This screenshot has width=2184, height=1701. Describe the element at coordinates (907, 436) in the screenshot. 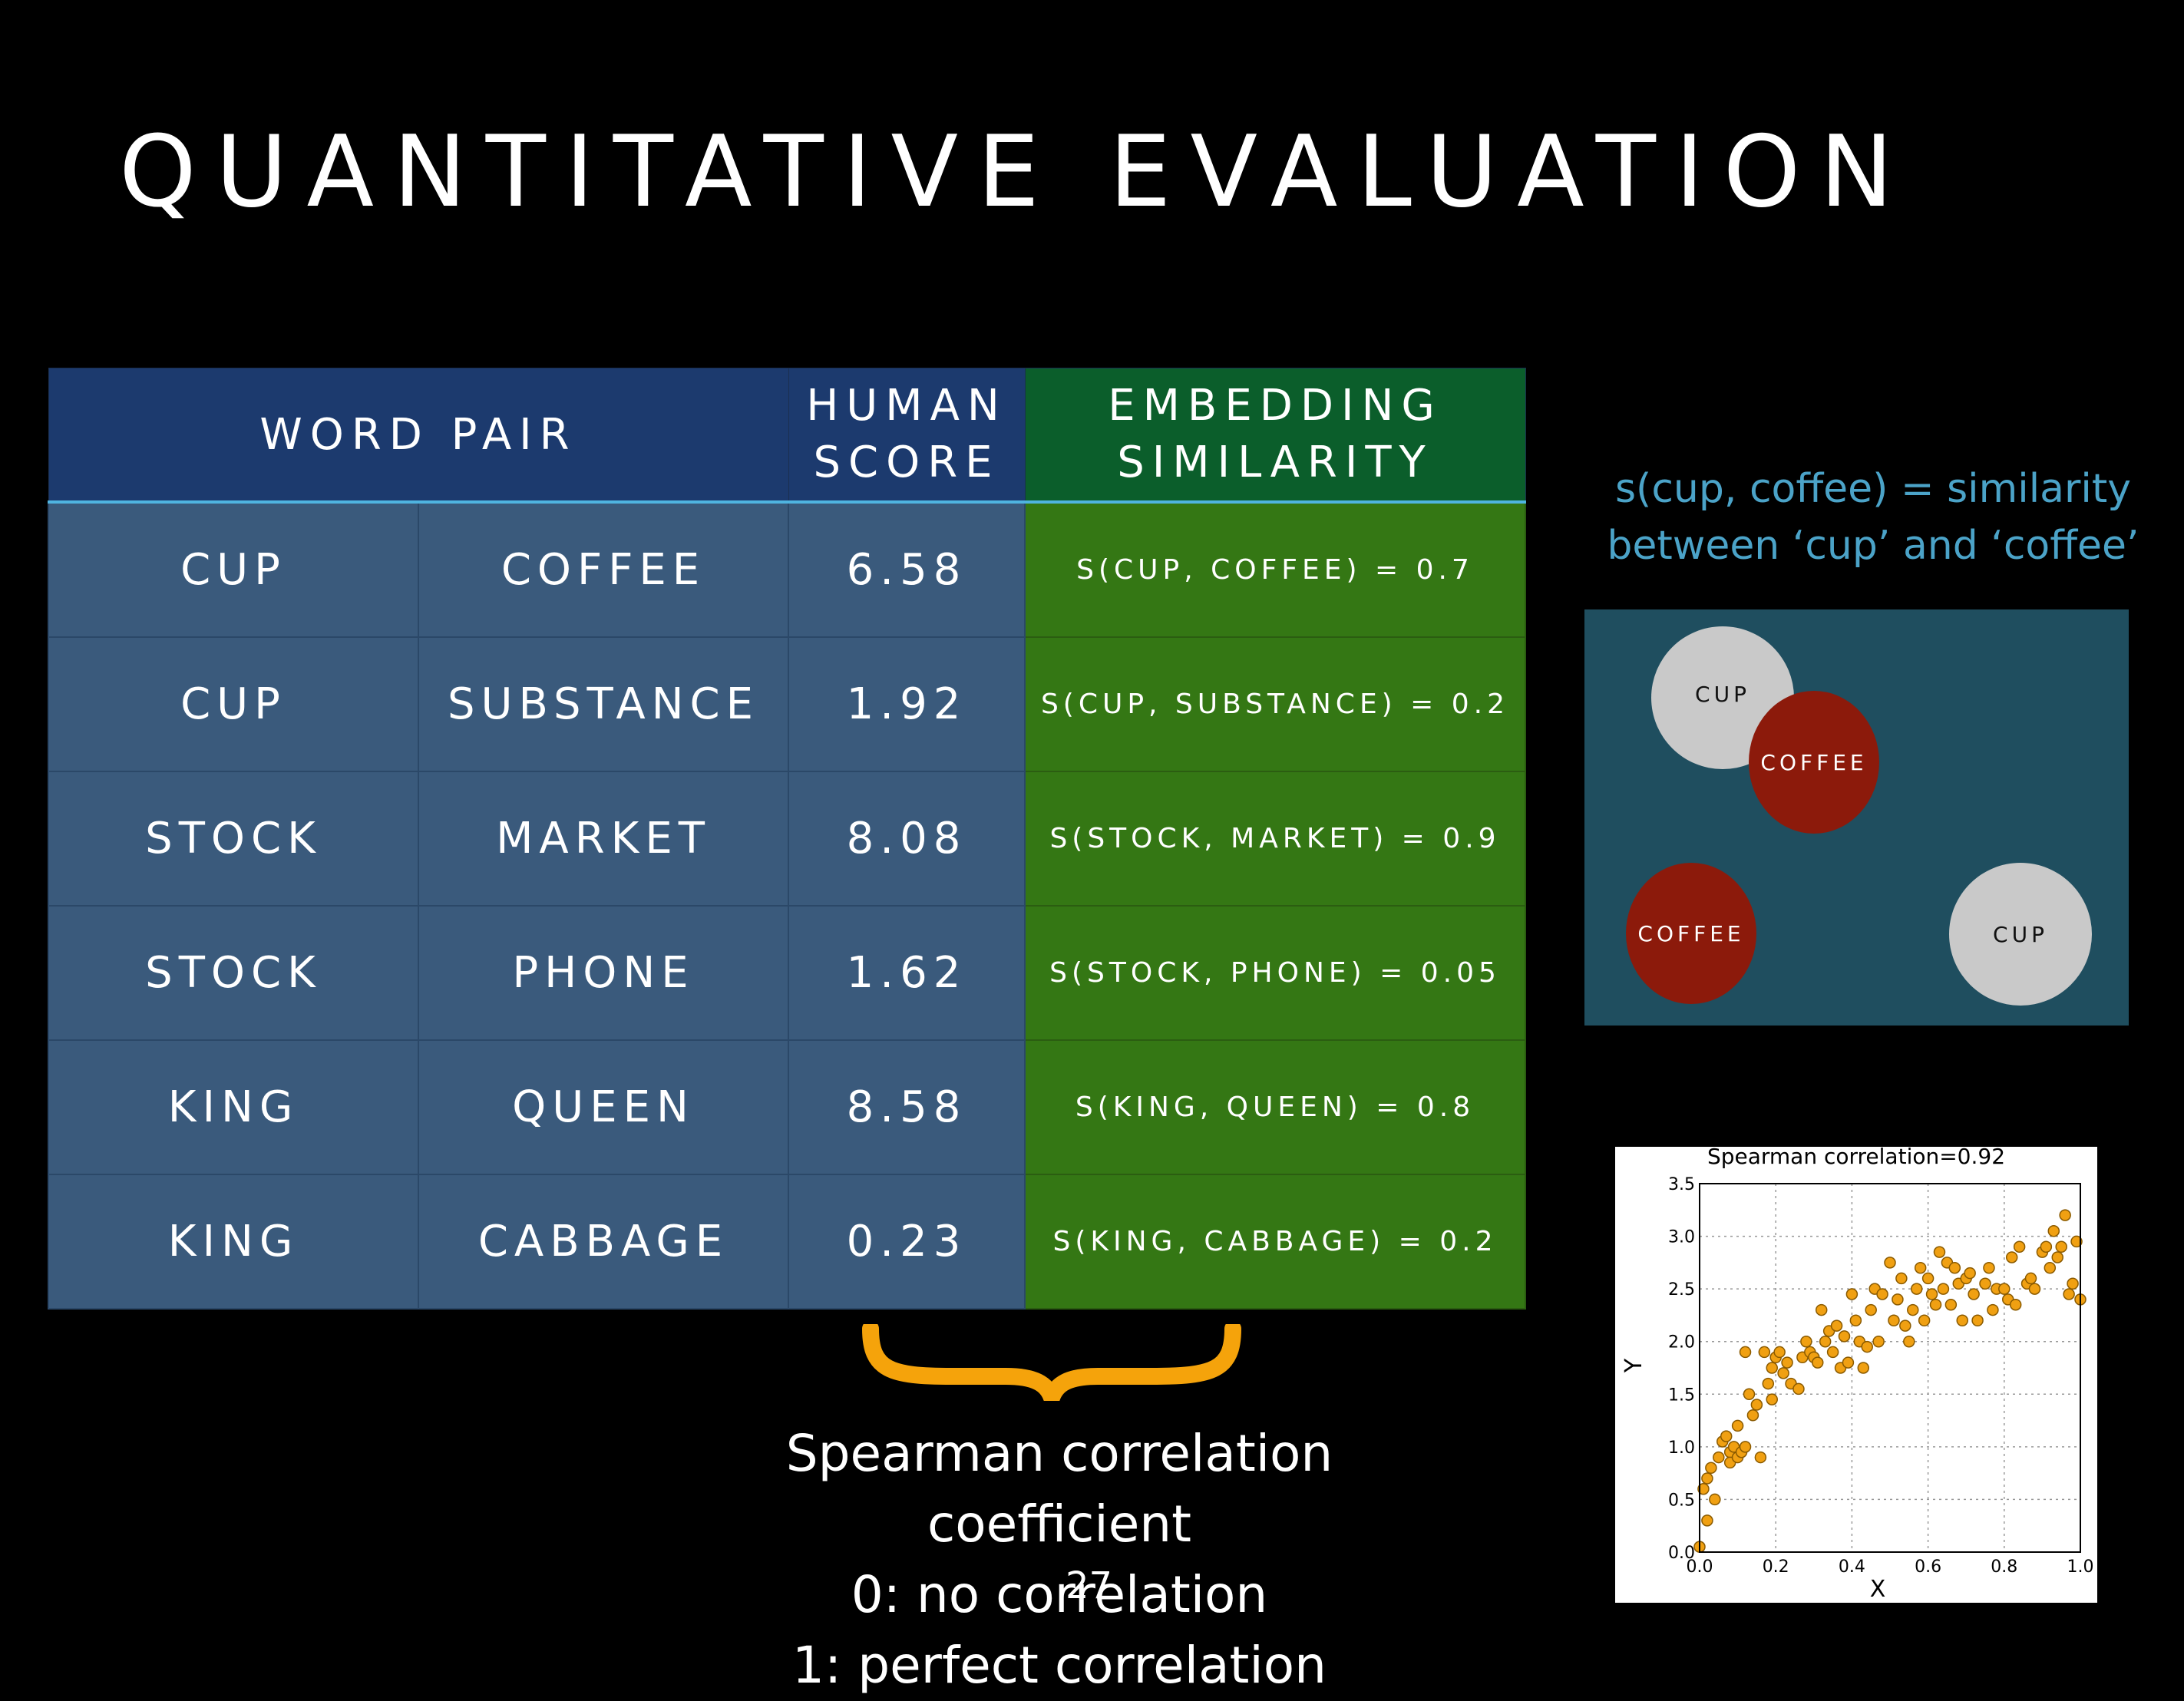

I see `header-human-score: HUMAN SCORE` at that location.